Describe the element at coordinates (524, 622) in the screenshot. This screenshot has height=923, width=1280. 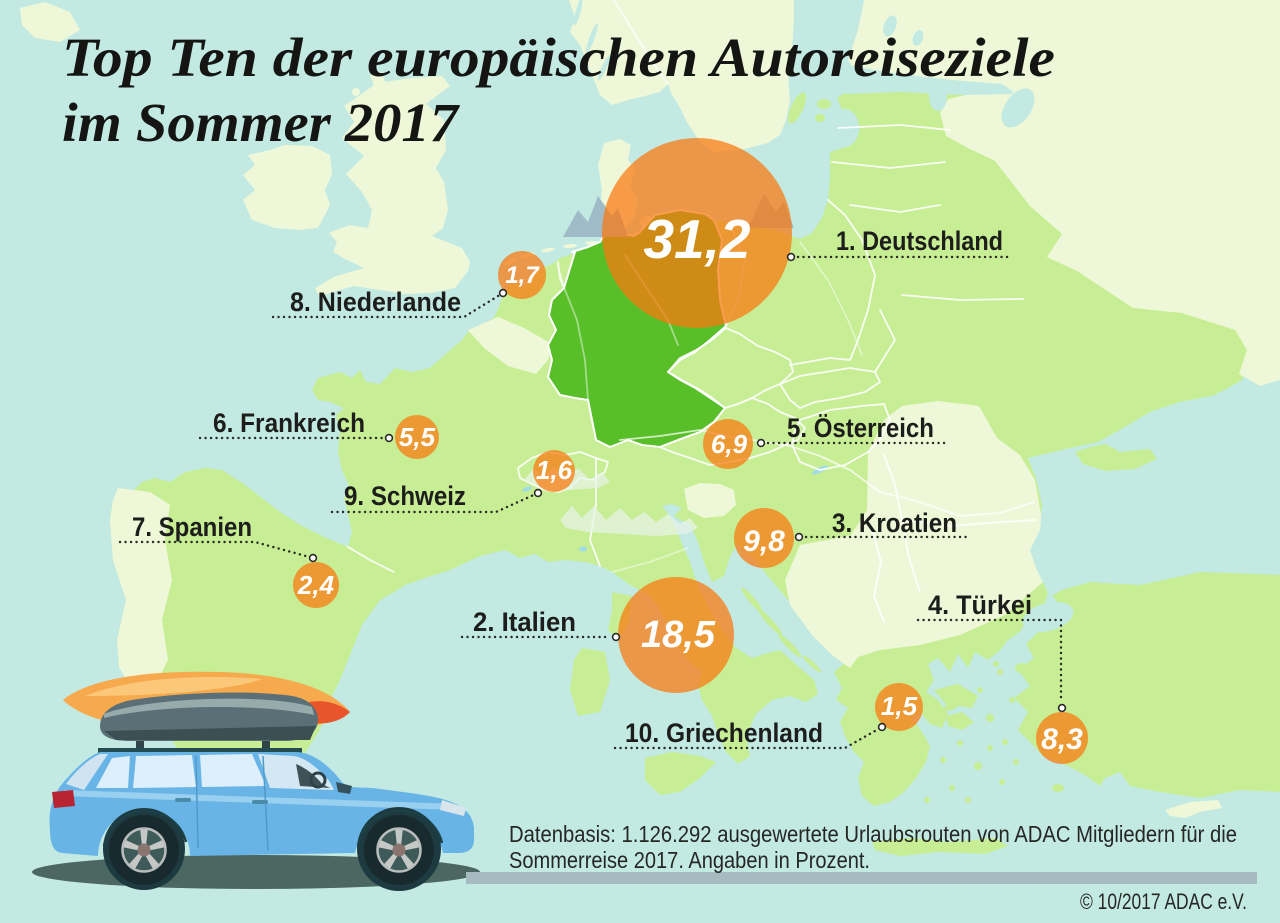
I see `svg-text: 2. Italien` at that location.